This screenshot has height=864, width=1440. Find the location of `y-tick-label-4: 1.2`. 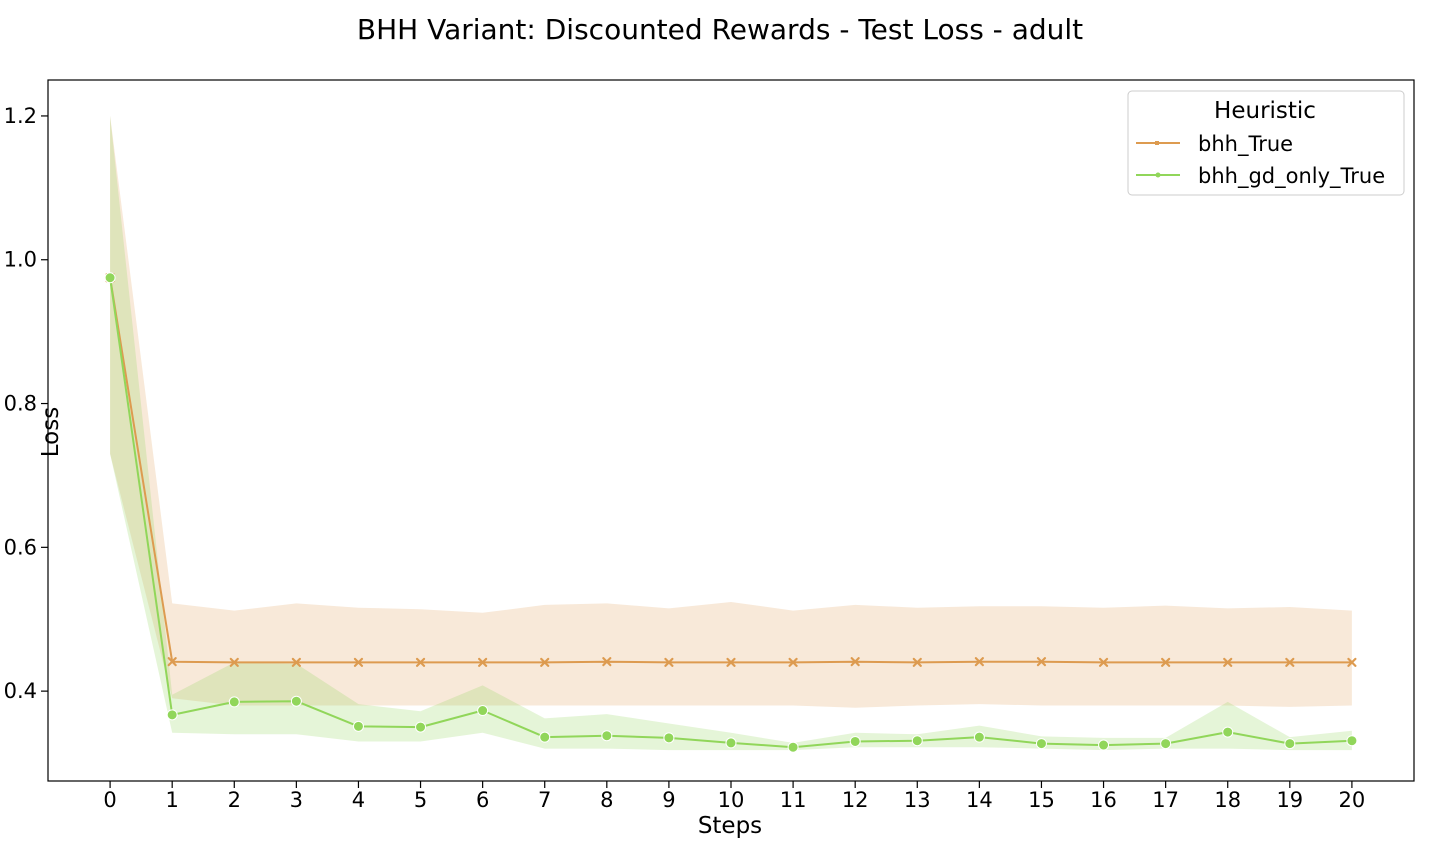

y-tick-label-4: 1.2 is located at coordinates (20, 116).